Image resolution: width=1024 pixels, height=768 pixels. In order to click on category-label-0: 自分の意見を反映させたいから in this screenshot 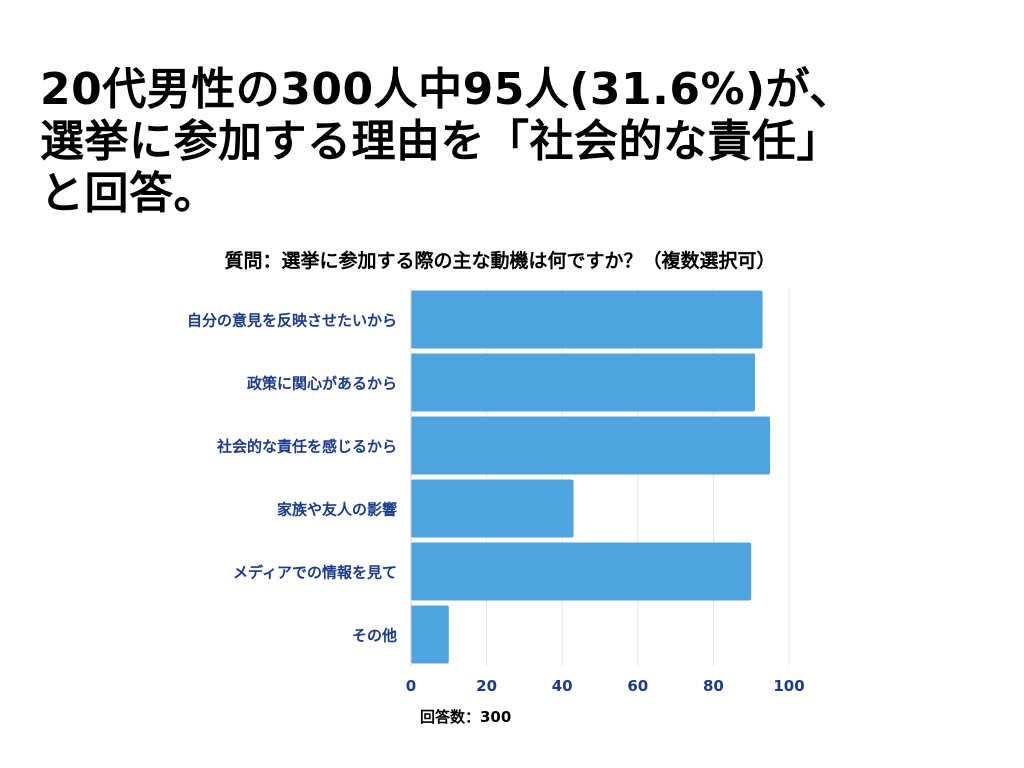, I will do `click(292, 321)`.